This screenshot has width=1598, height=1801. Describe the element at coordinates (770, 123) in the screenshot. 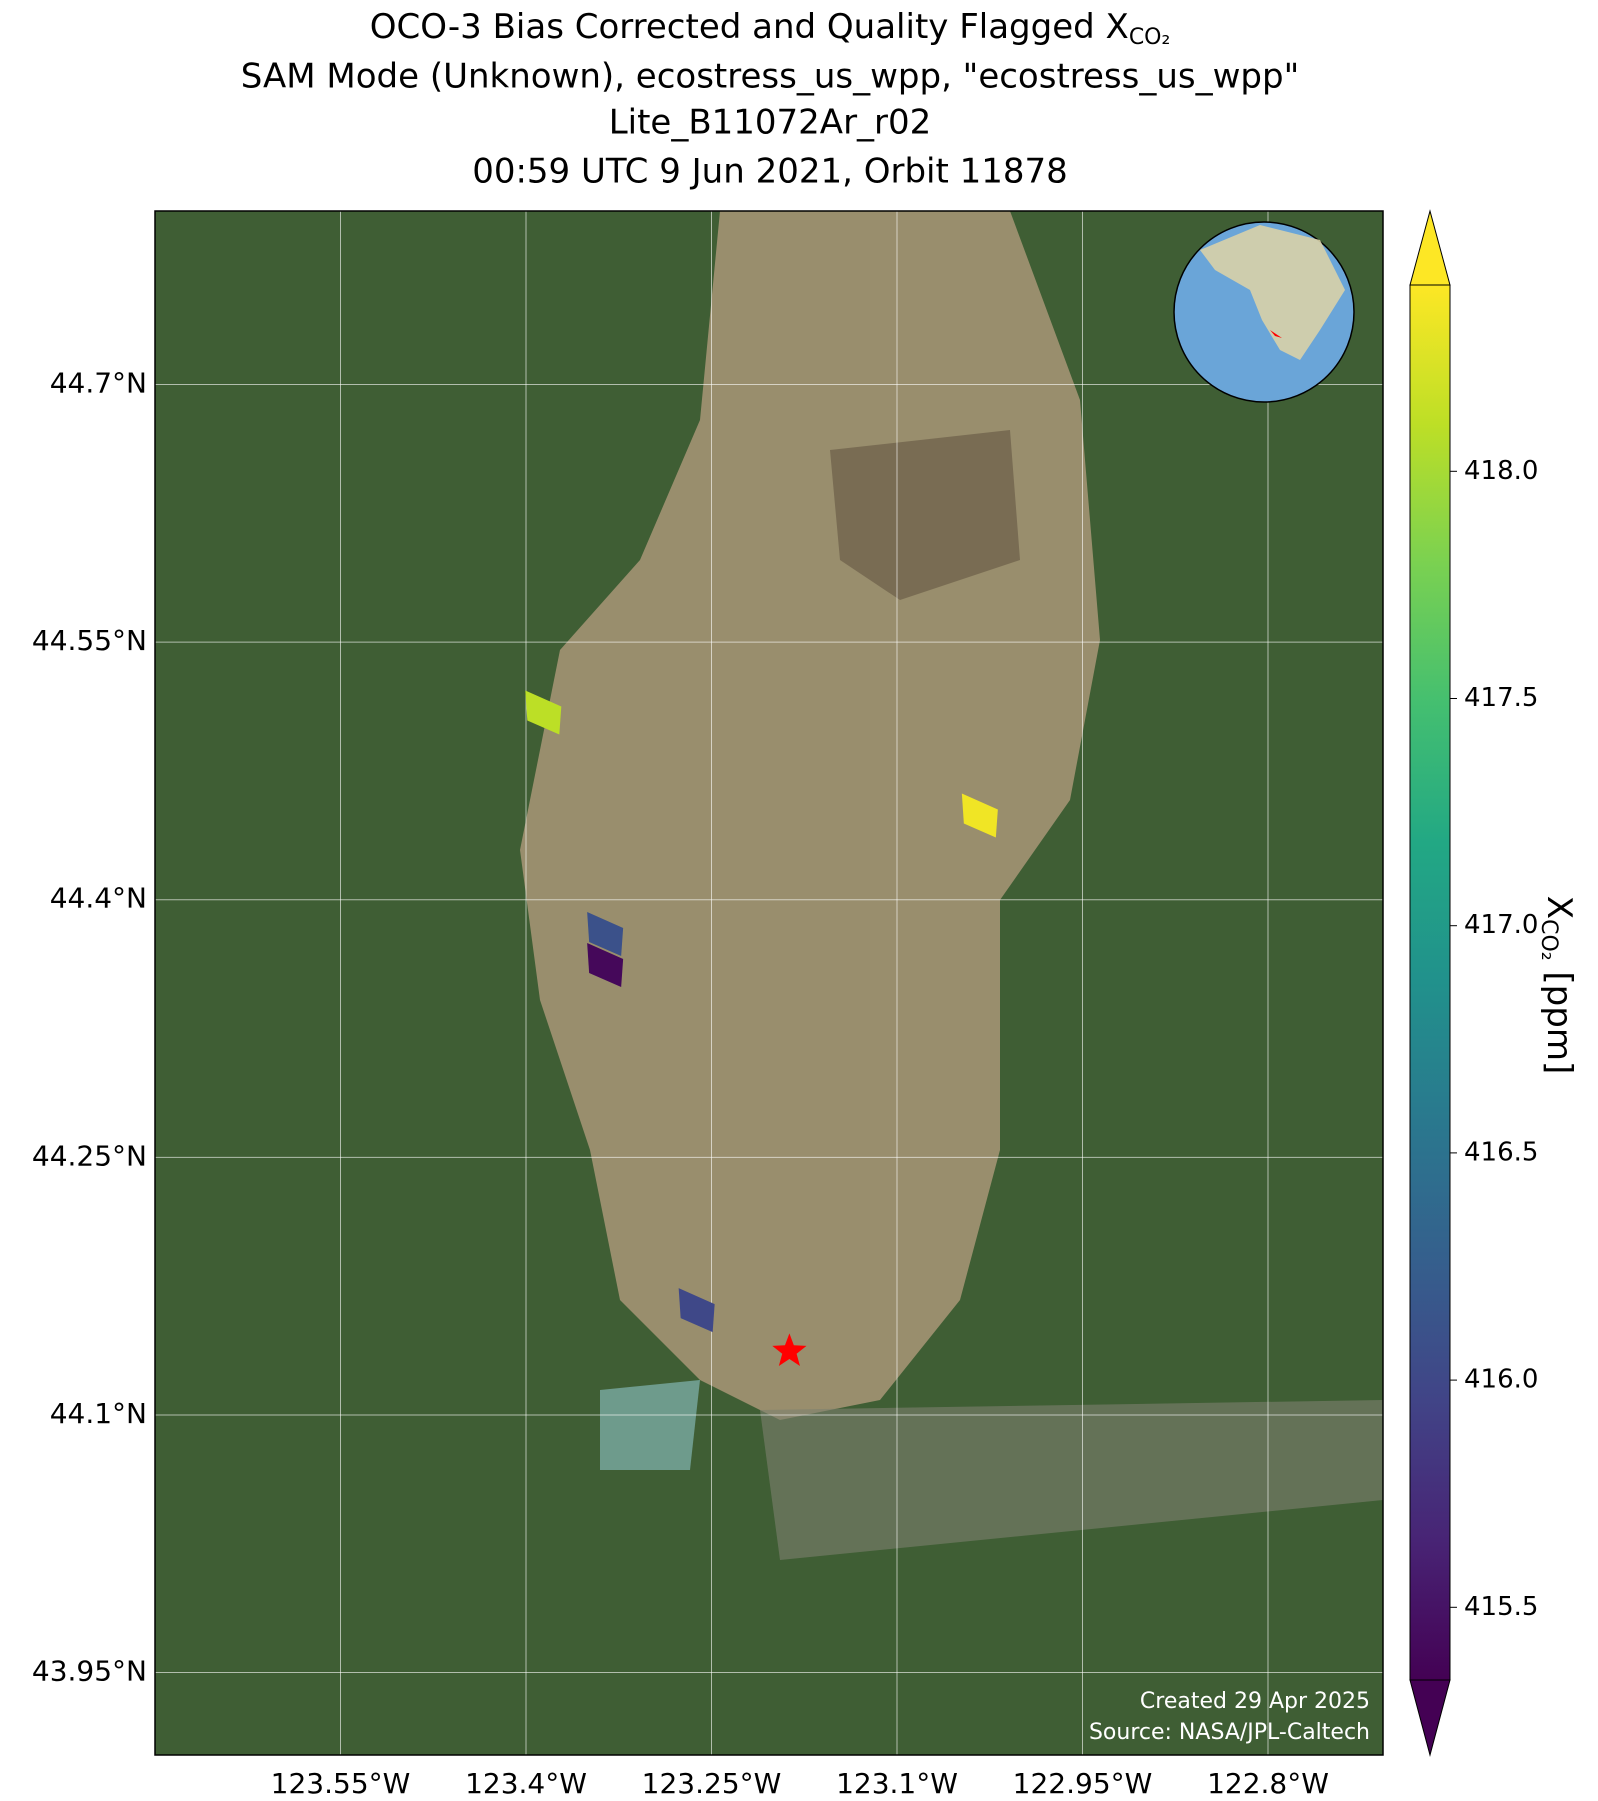

I see `title-line: Lite_B11072Ar_r02` at that location.